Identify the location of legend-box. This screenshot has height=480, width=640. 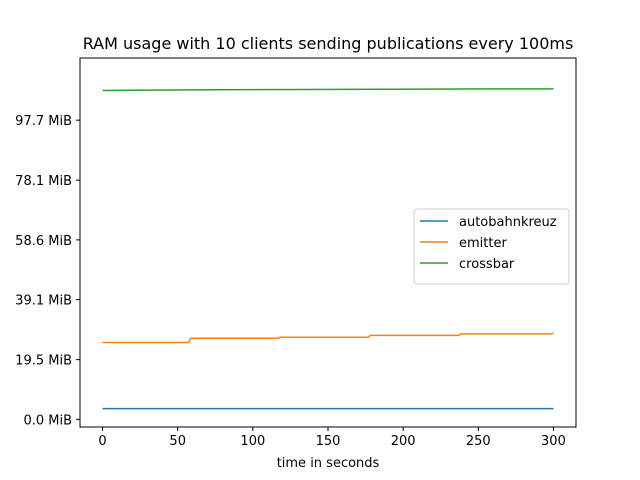
(491, 246).